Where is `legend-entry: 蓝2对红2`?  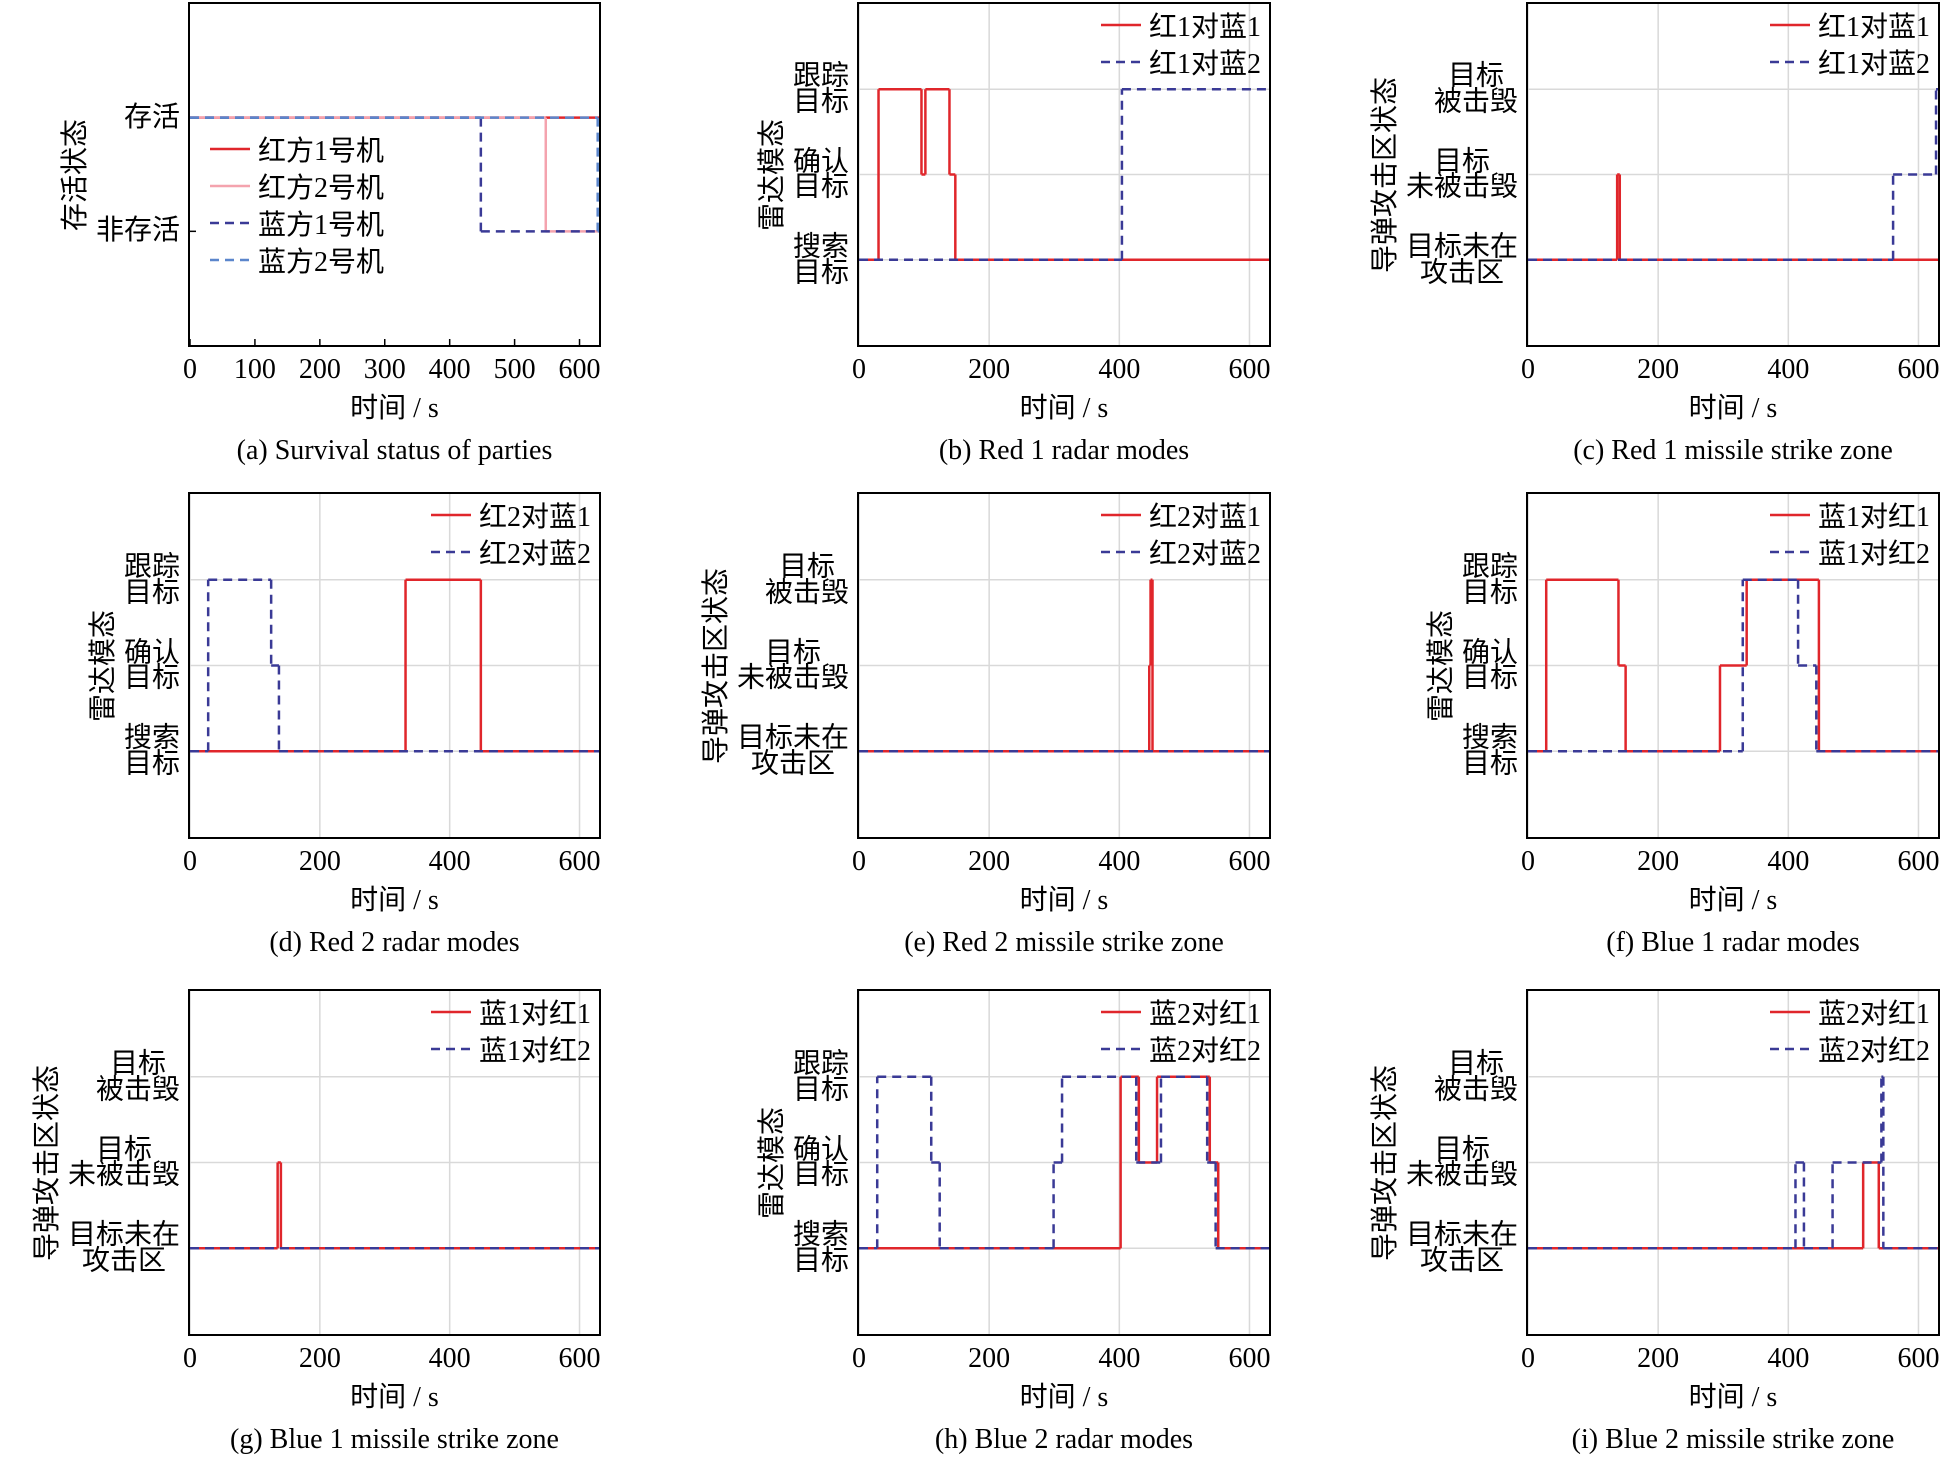
legend-entry: 蓝2对红2 is located at coordinates (1850, 1048).